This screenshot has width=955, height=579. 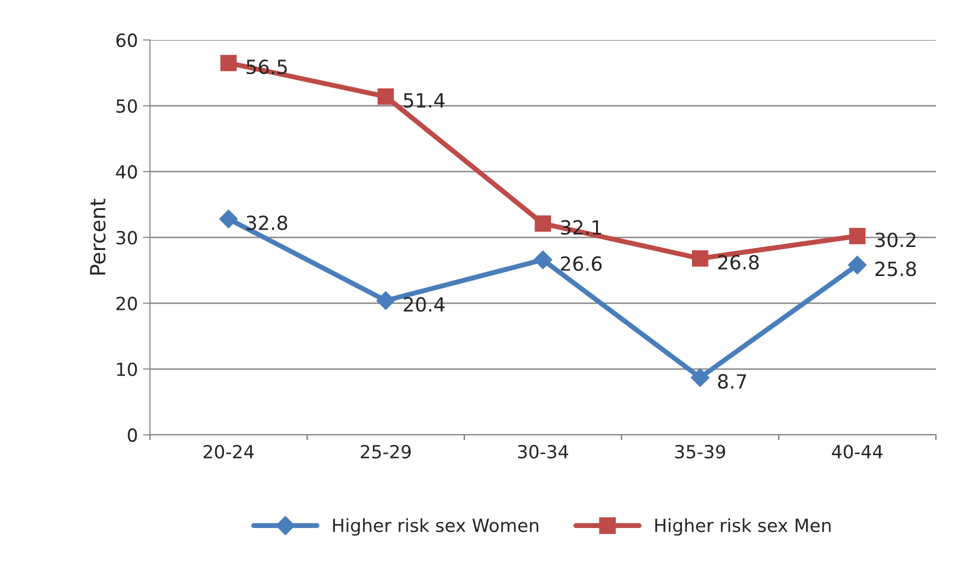 I want to click on y-tick-label: 60, so click(x=126, y=40).